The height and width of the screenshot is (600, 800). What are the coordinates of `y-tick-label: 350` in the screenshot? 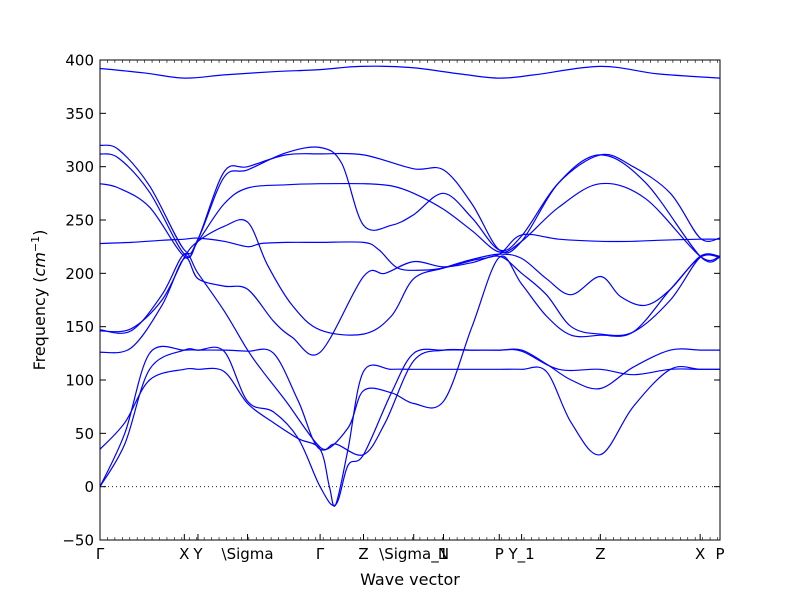 It's located at (79, 114).